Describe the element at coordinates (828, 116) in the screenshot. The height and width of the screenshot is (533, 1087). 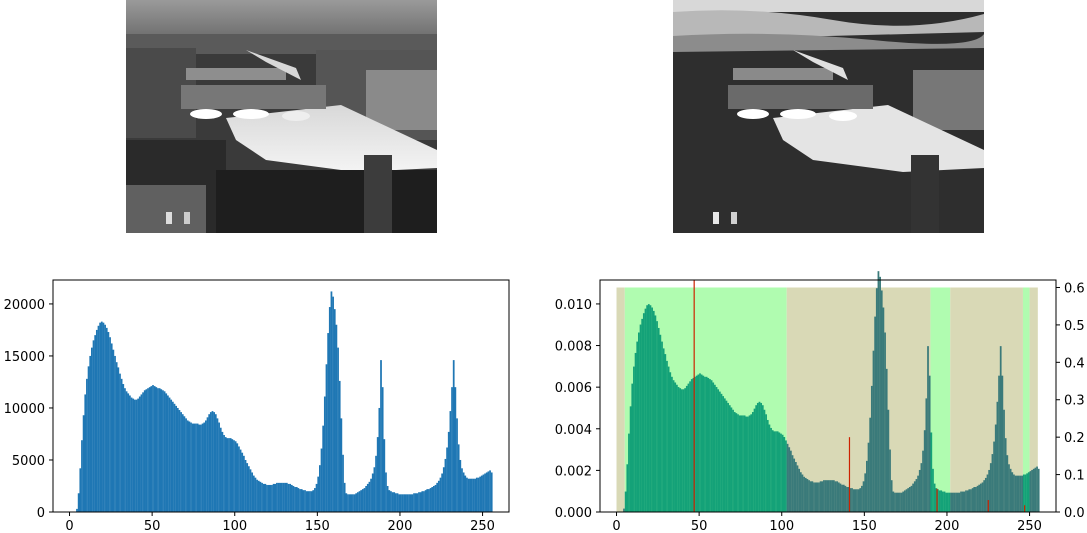
I see `city-bridge-river-photo-quantized` at that location.